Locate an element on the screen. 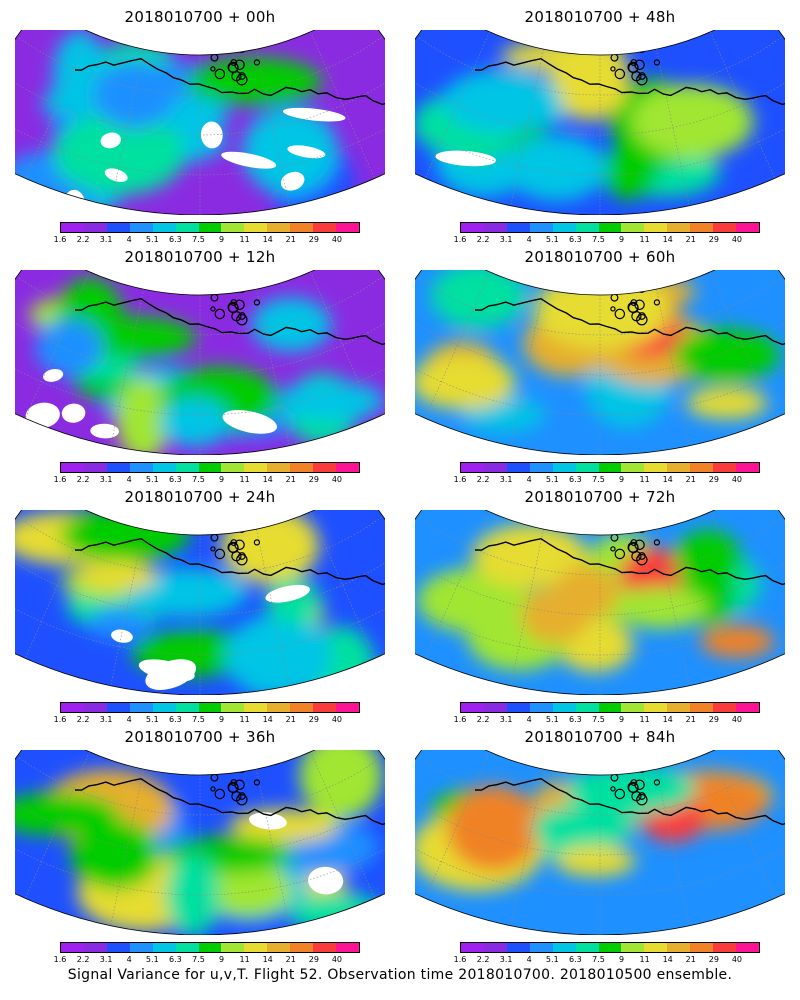 Image resolution: width=800 pixels, height=1000 pixels. panel-title: 2018010700 + 72h is located at coordinates (600, 497).